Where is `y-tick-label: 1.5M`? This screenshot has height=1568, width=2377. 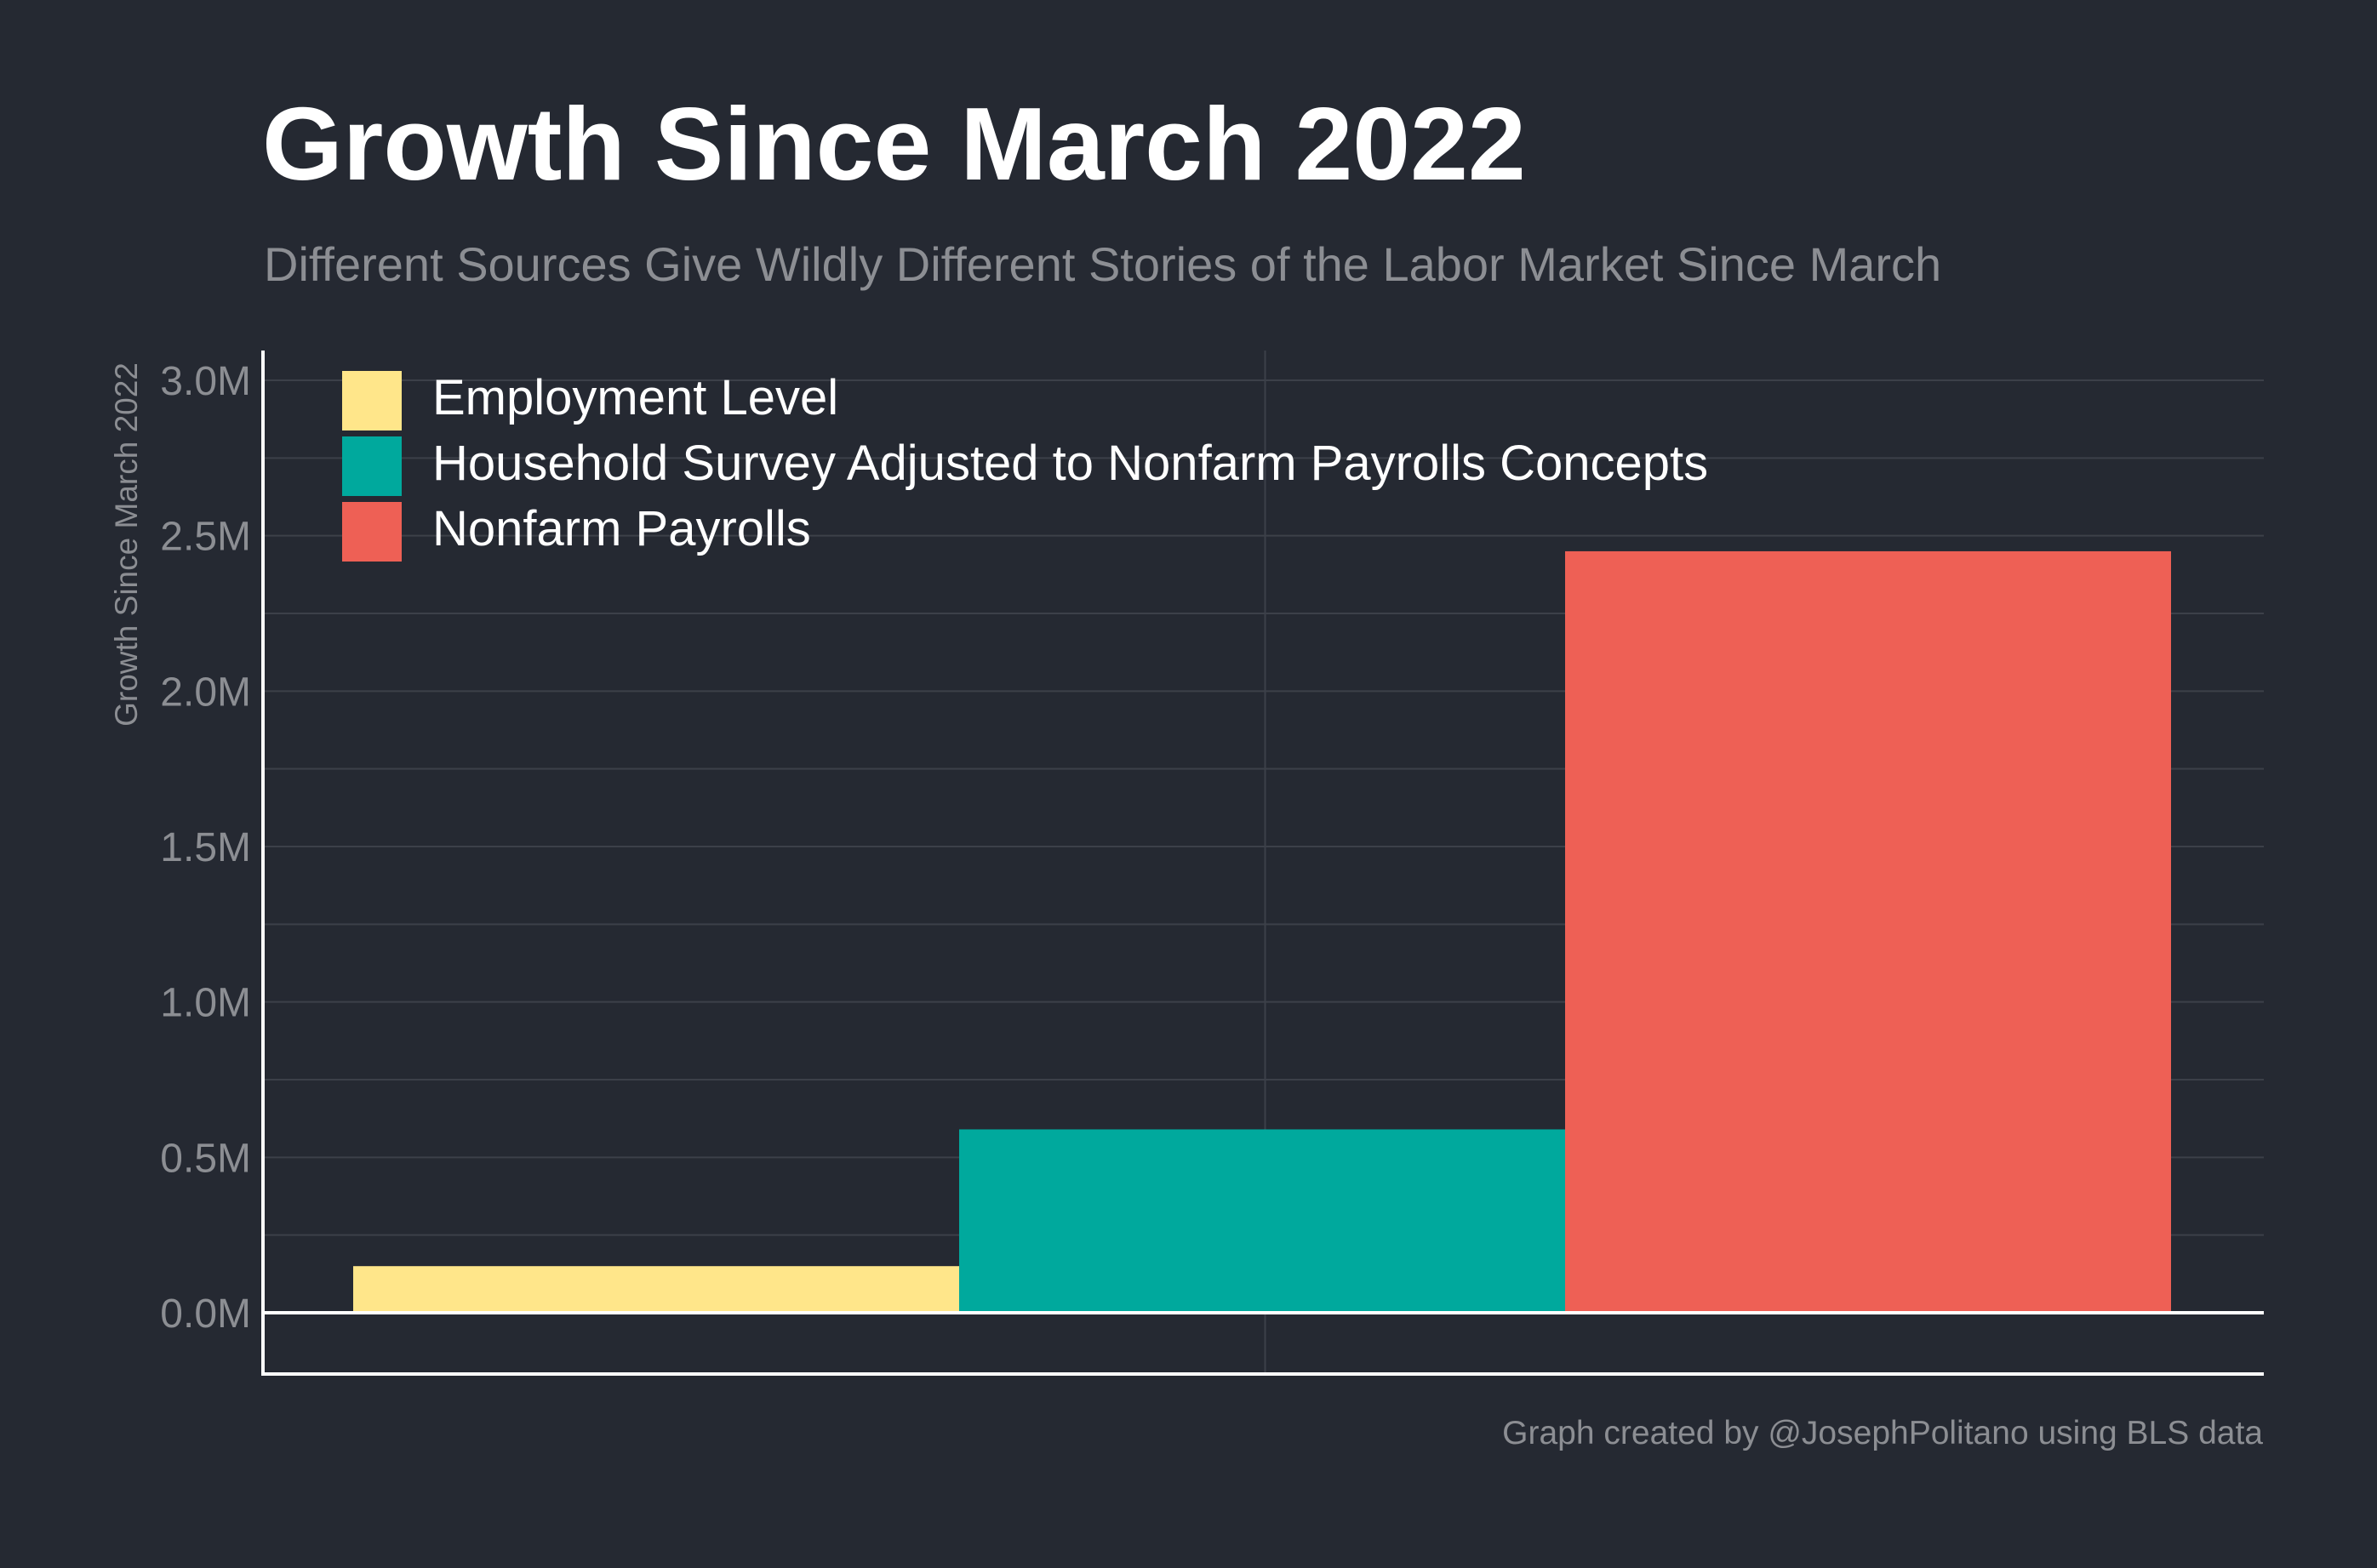 y-tick-label: 1.5M is located at coordinates (205, 847).